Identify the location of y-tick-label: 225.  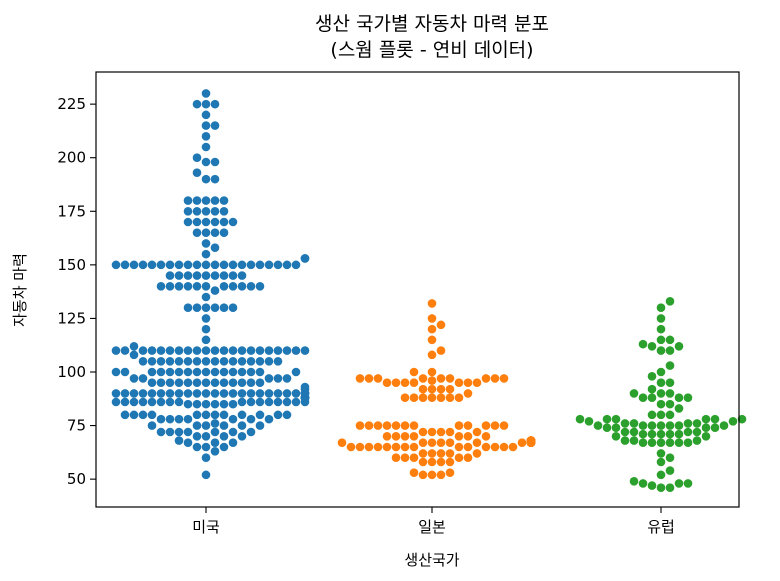
(71, 104).